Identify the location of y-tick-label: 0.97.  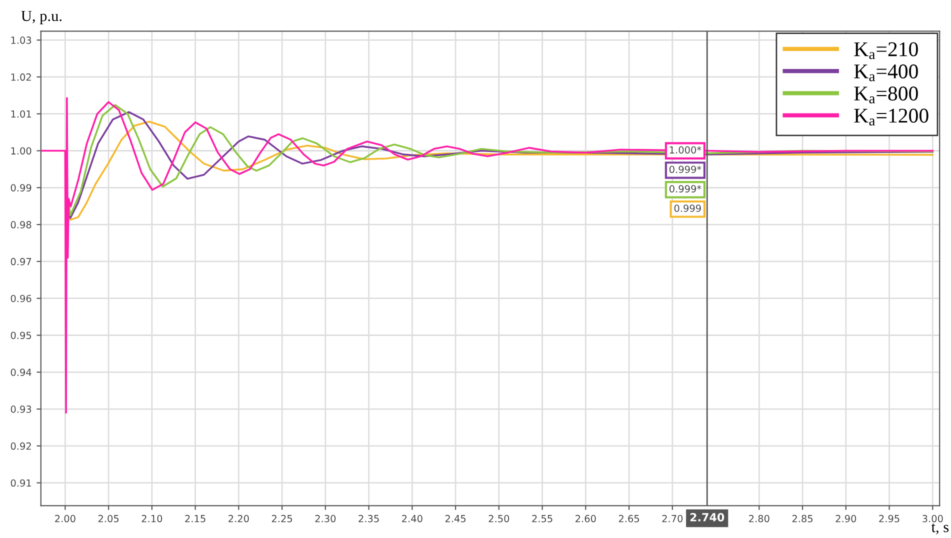
(21, 262).